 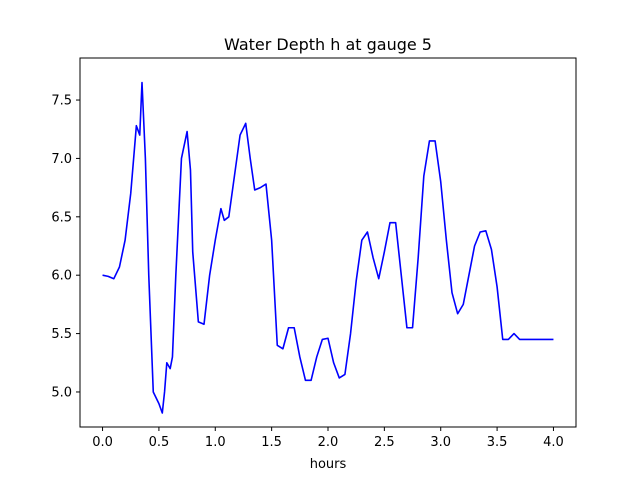 I want to click on y-tick-label: 5.5, so click(x=61, y=334).